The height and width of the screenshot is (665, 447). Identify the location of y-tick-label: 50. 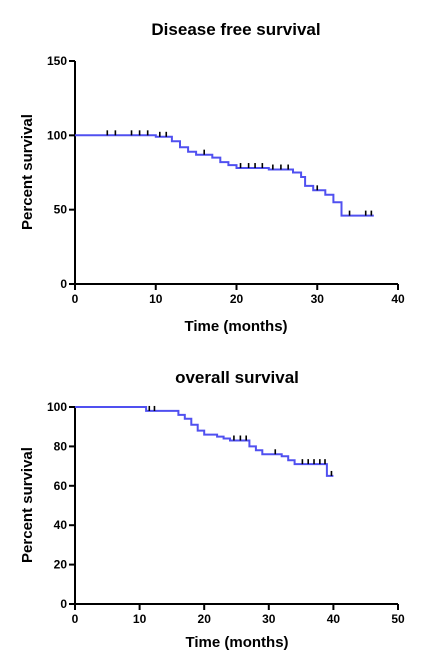
(61, 210).